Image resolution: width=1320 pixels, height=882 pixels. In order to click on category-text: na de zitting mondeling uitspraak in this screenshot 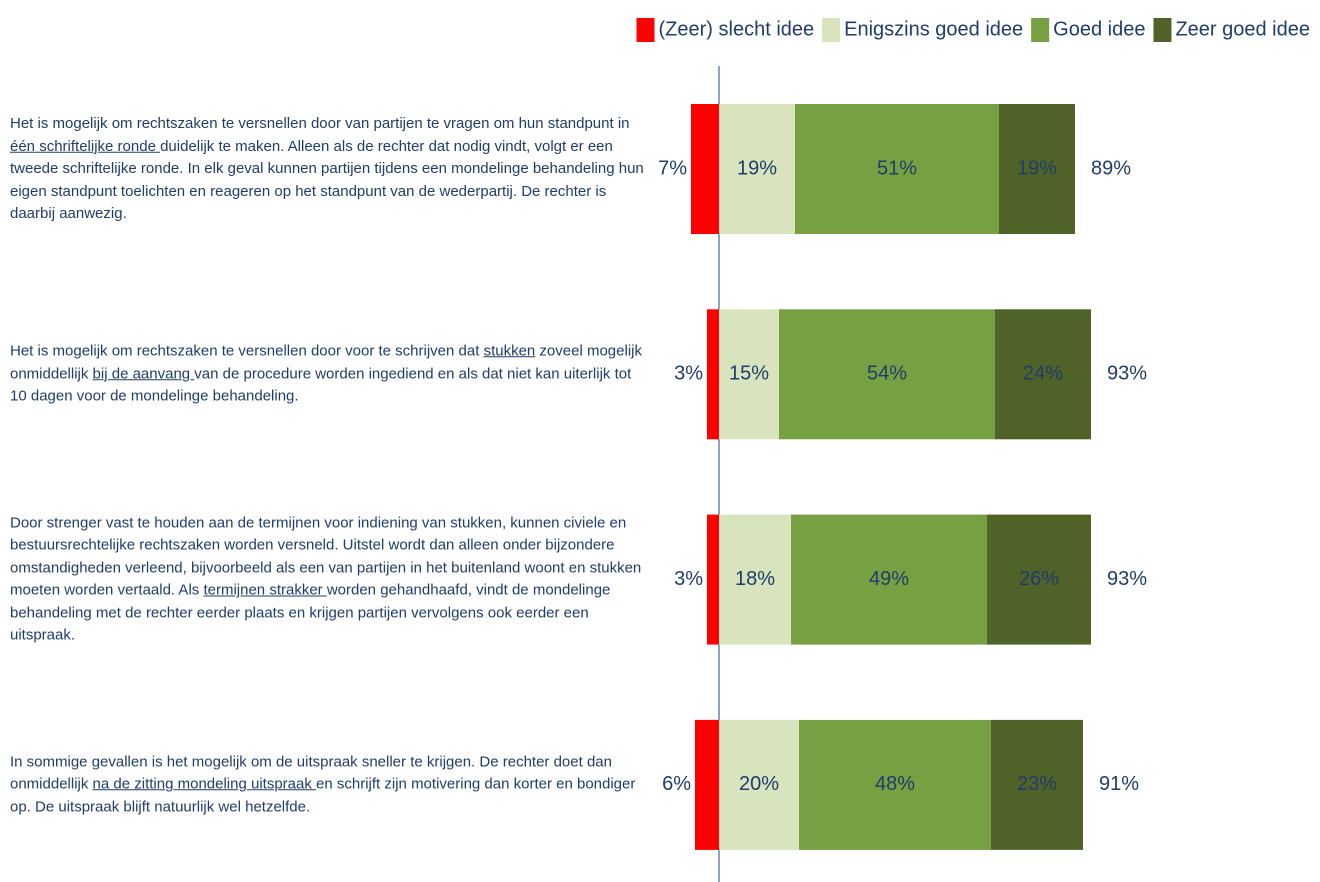, I will do `click(204, 784)`.